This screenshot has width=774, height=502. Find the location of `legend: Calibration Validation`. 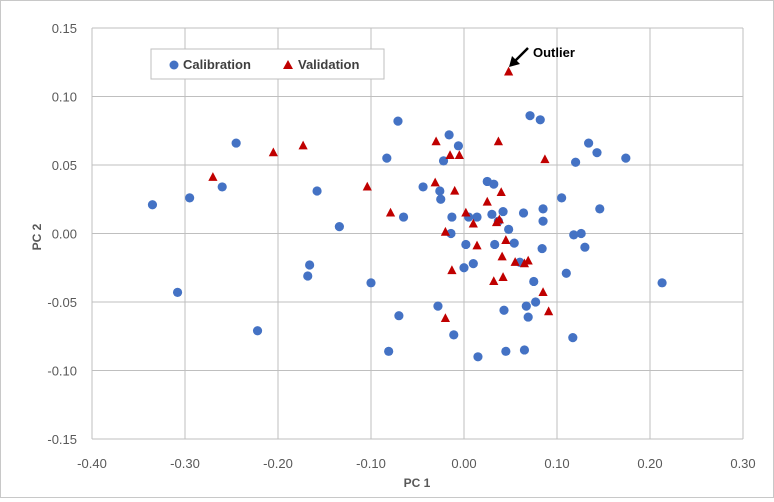

legend: Calibration Validation is located at coordinates (267, 64).